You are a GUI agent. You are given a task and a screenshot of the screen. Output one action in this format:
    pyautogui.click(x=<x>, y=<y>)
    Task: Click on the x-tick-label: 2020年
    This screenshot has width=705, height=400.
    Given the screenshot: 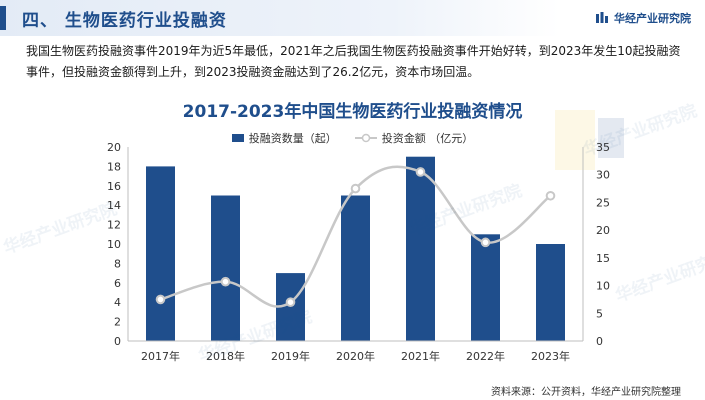 What is the action you would take?
    pyautogui.click(x=355, y=356)
    